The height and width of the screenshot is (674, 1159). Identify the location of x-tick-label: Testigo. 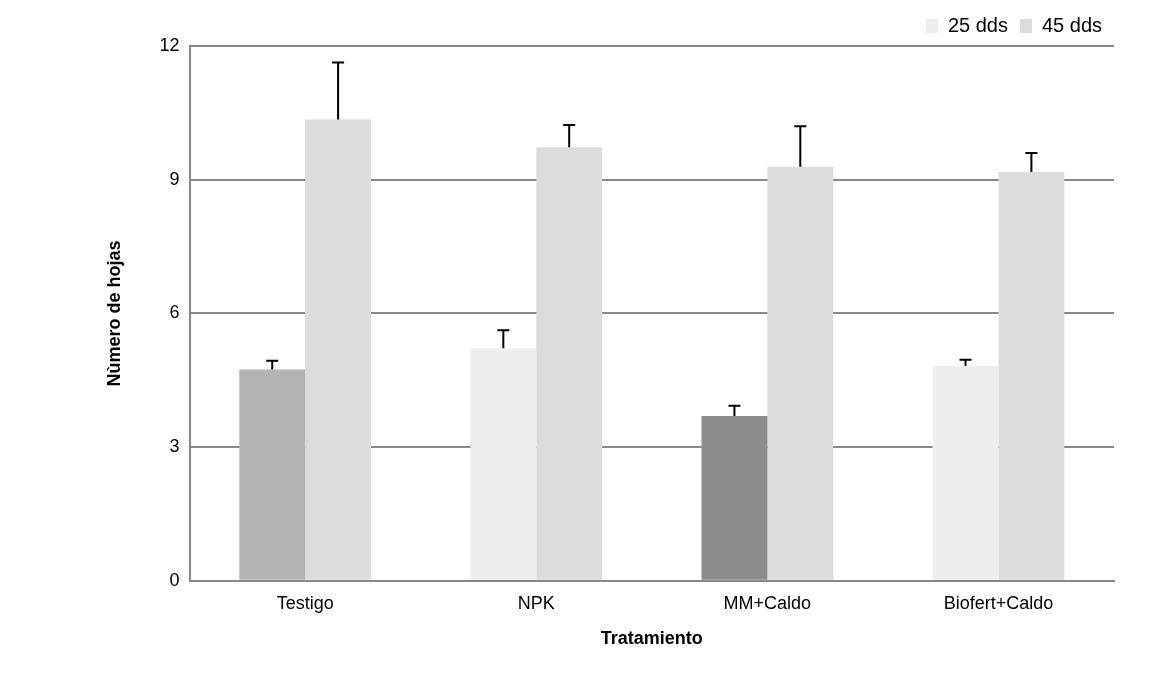
(305, 602).